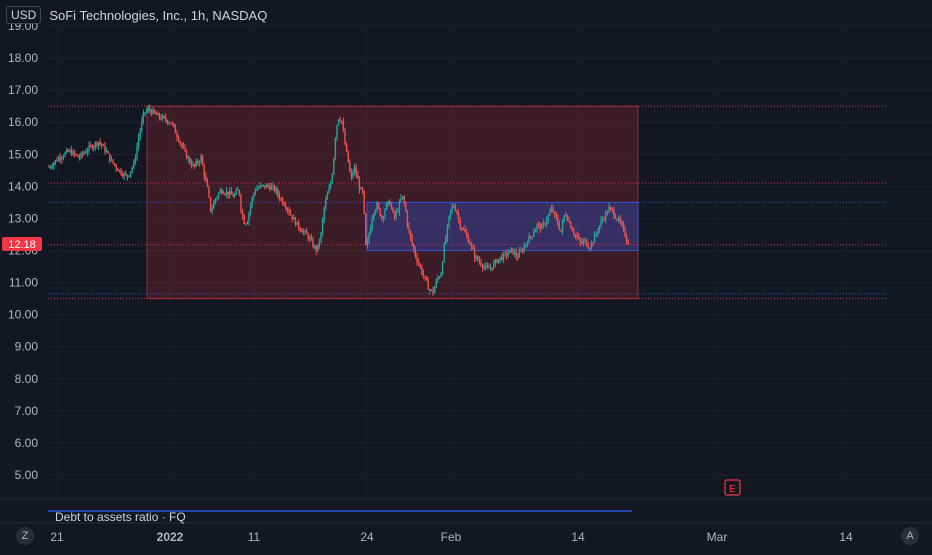  Describe the element at coordinates (23, 58) in the screenshot. I see `y-tick-label: 18.00` at that location.